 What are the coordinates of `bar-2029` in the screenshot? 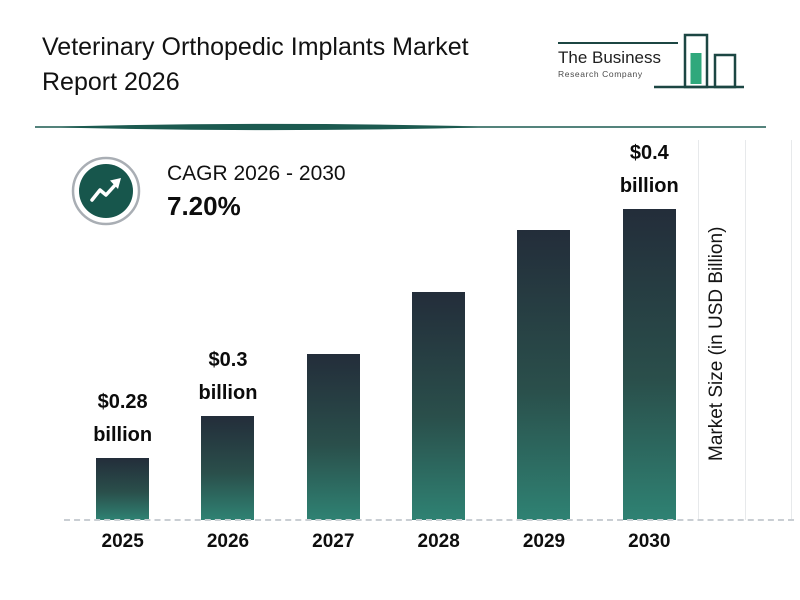 It's located at (544, 375).